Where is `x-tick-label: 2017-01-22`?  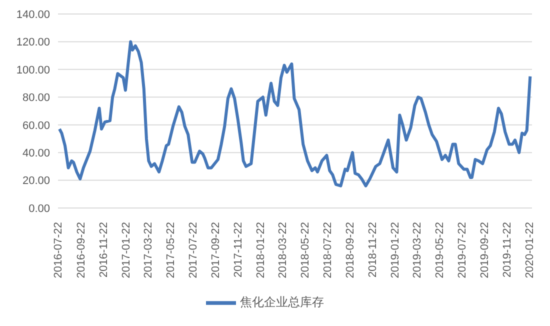
x-tick-label: 2017-01-22 is located at coordinates (126, 250).